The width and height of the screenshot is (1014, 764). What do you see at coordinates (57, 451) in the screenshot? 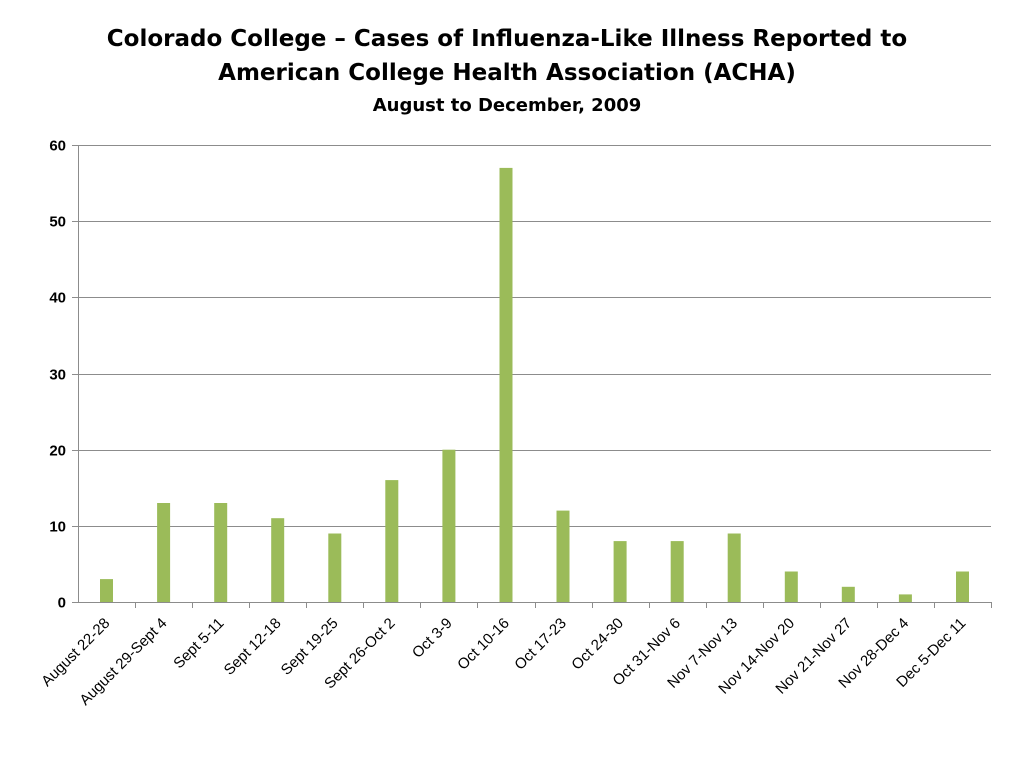
I see `y-tick-label: 20` at bounding box center [57, 451].